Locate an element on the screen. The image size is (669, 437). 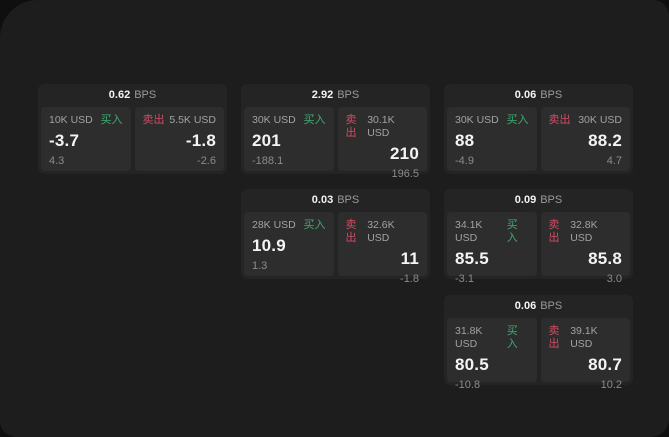
buy-amount: 28K USD is located at coordinates (274, 225).